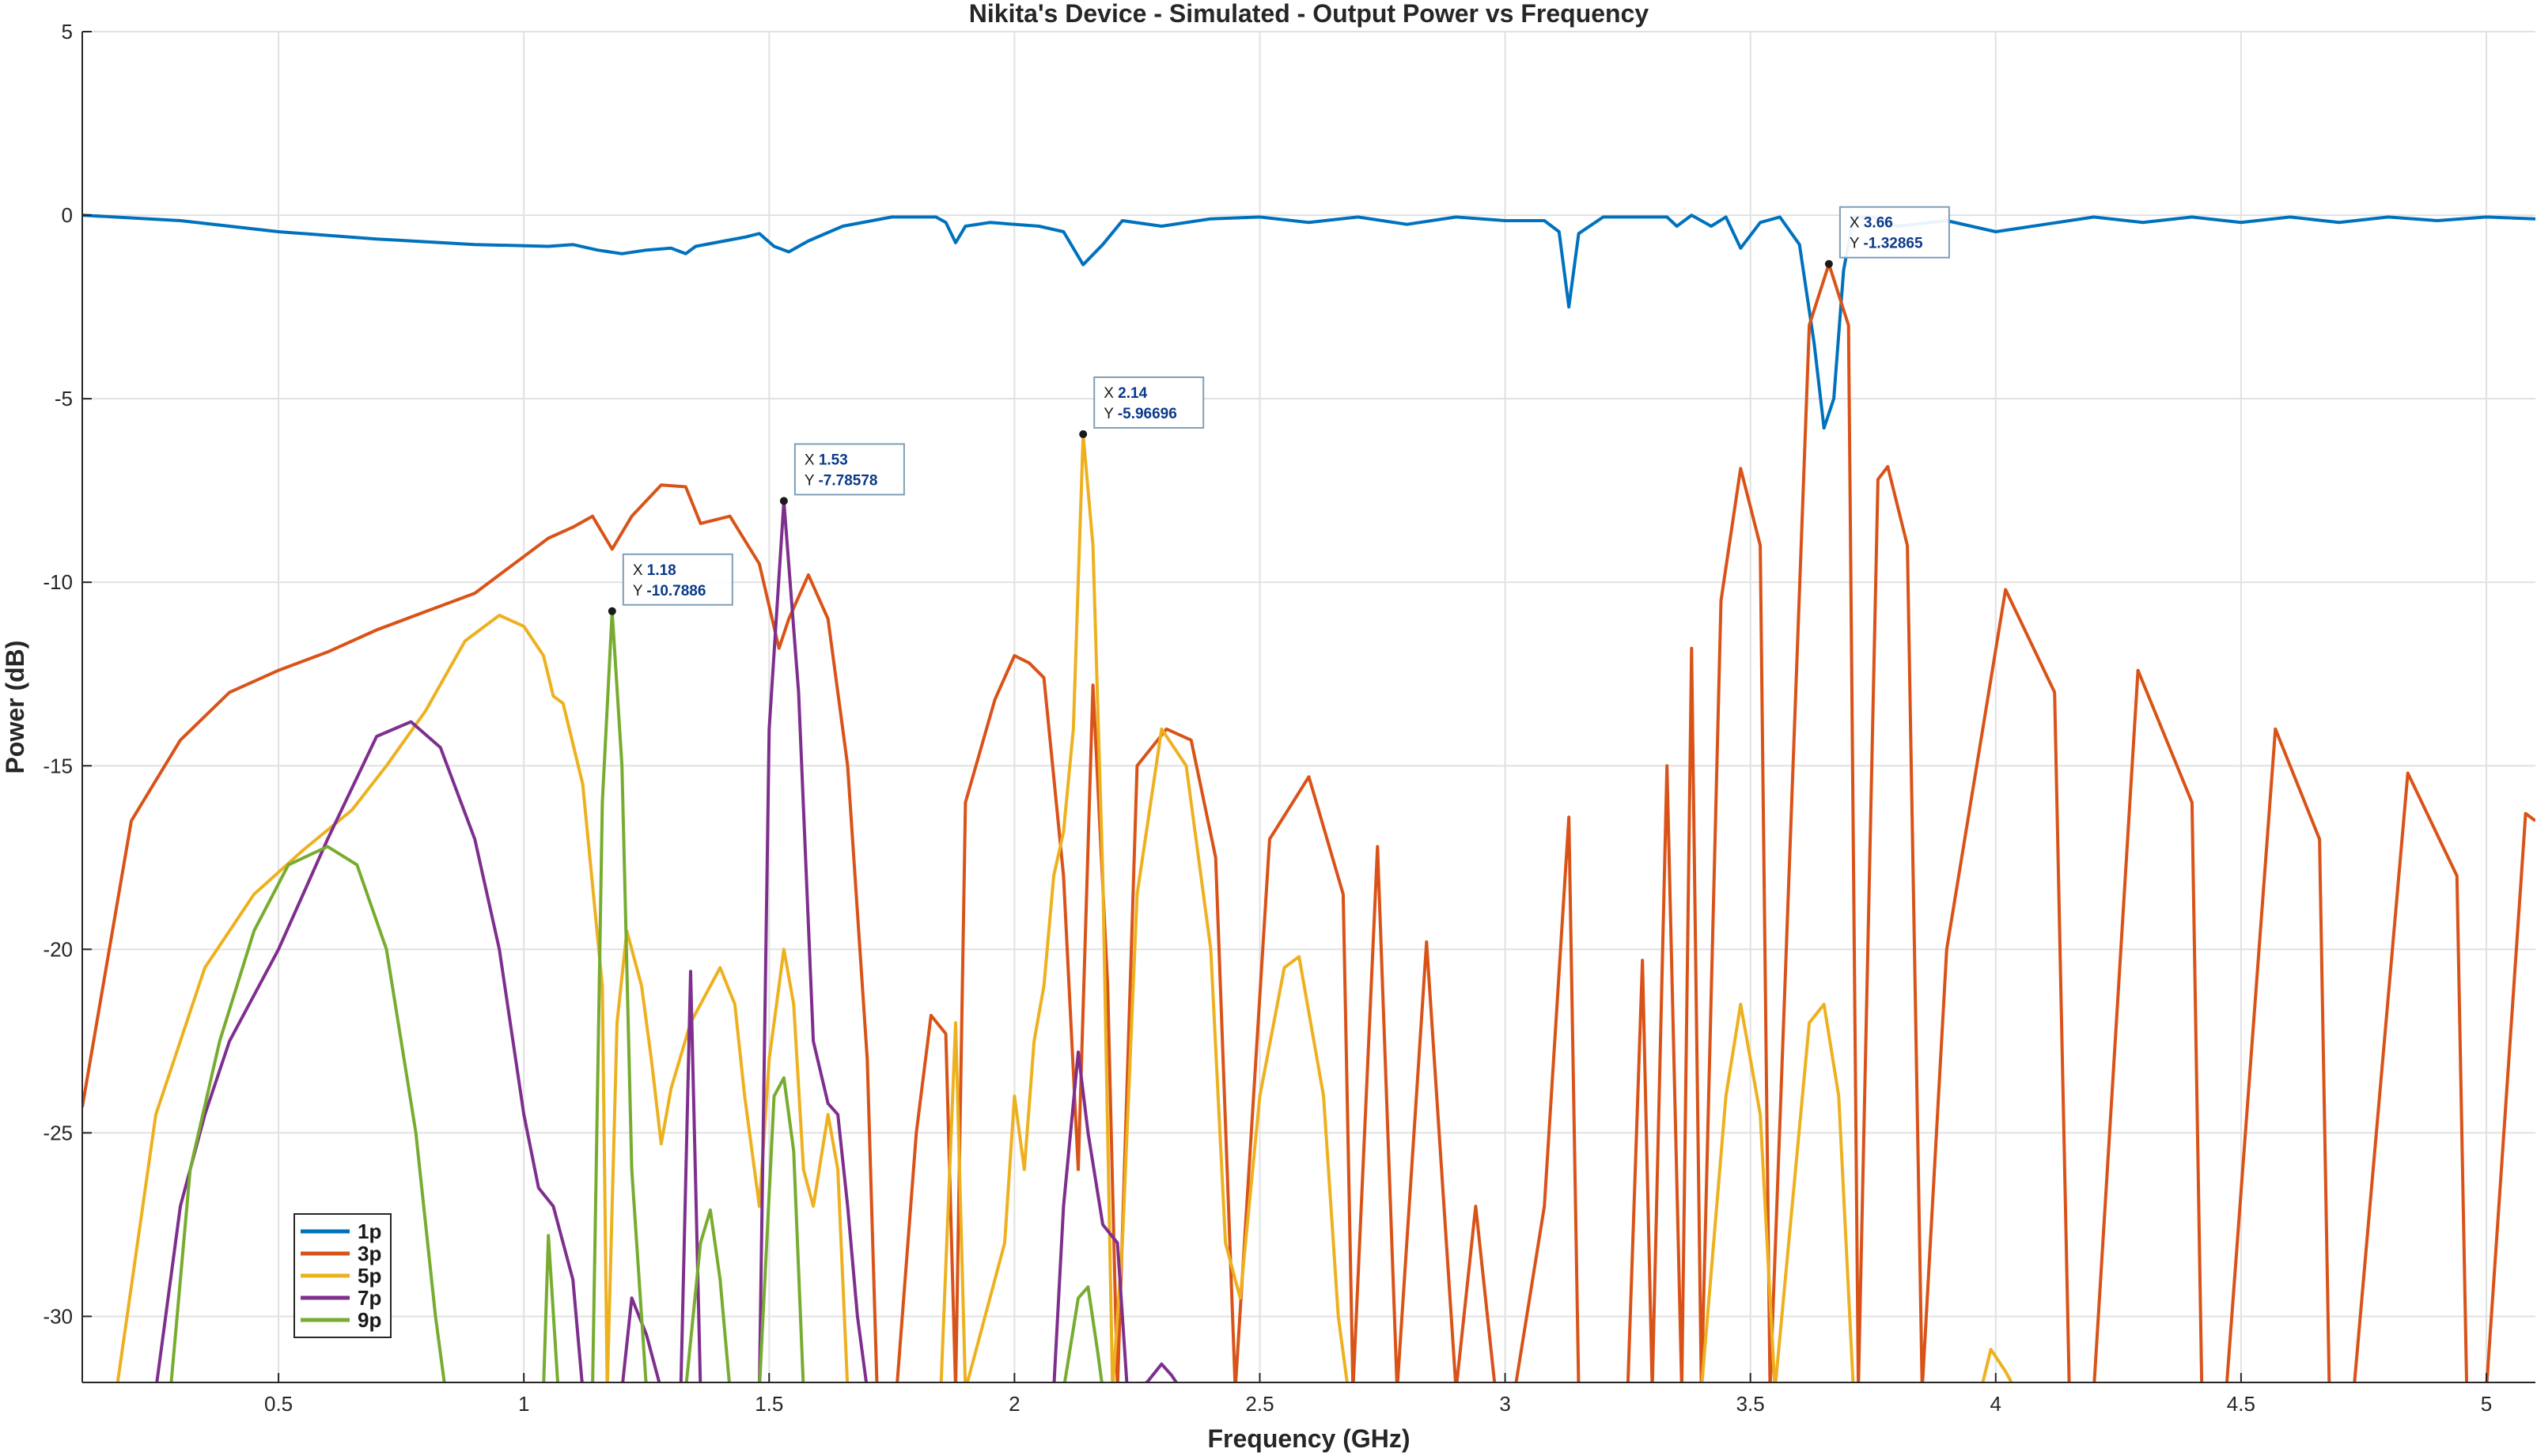  Describe the element at coordinates (1995, 1404) in the screenshot. I see `x-tick-label: 4` at that location.